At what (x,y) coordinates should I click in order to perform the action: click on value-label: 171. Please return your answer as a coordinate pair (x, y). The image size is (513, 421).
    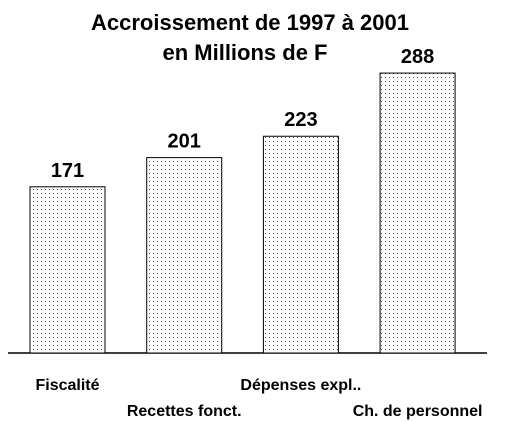
    Looking at the image, I should click on (67, 171).